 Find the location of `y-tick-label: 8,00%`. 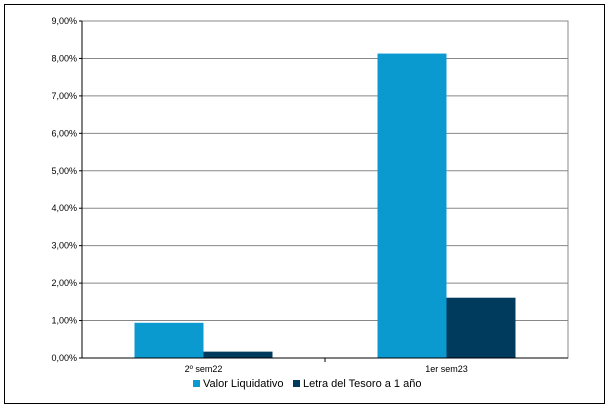

y-tick-label: 8,00% is located at coordinates (64, 58).